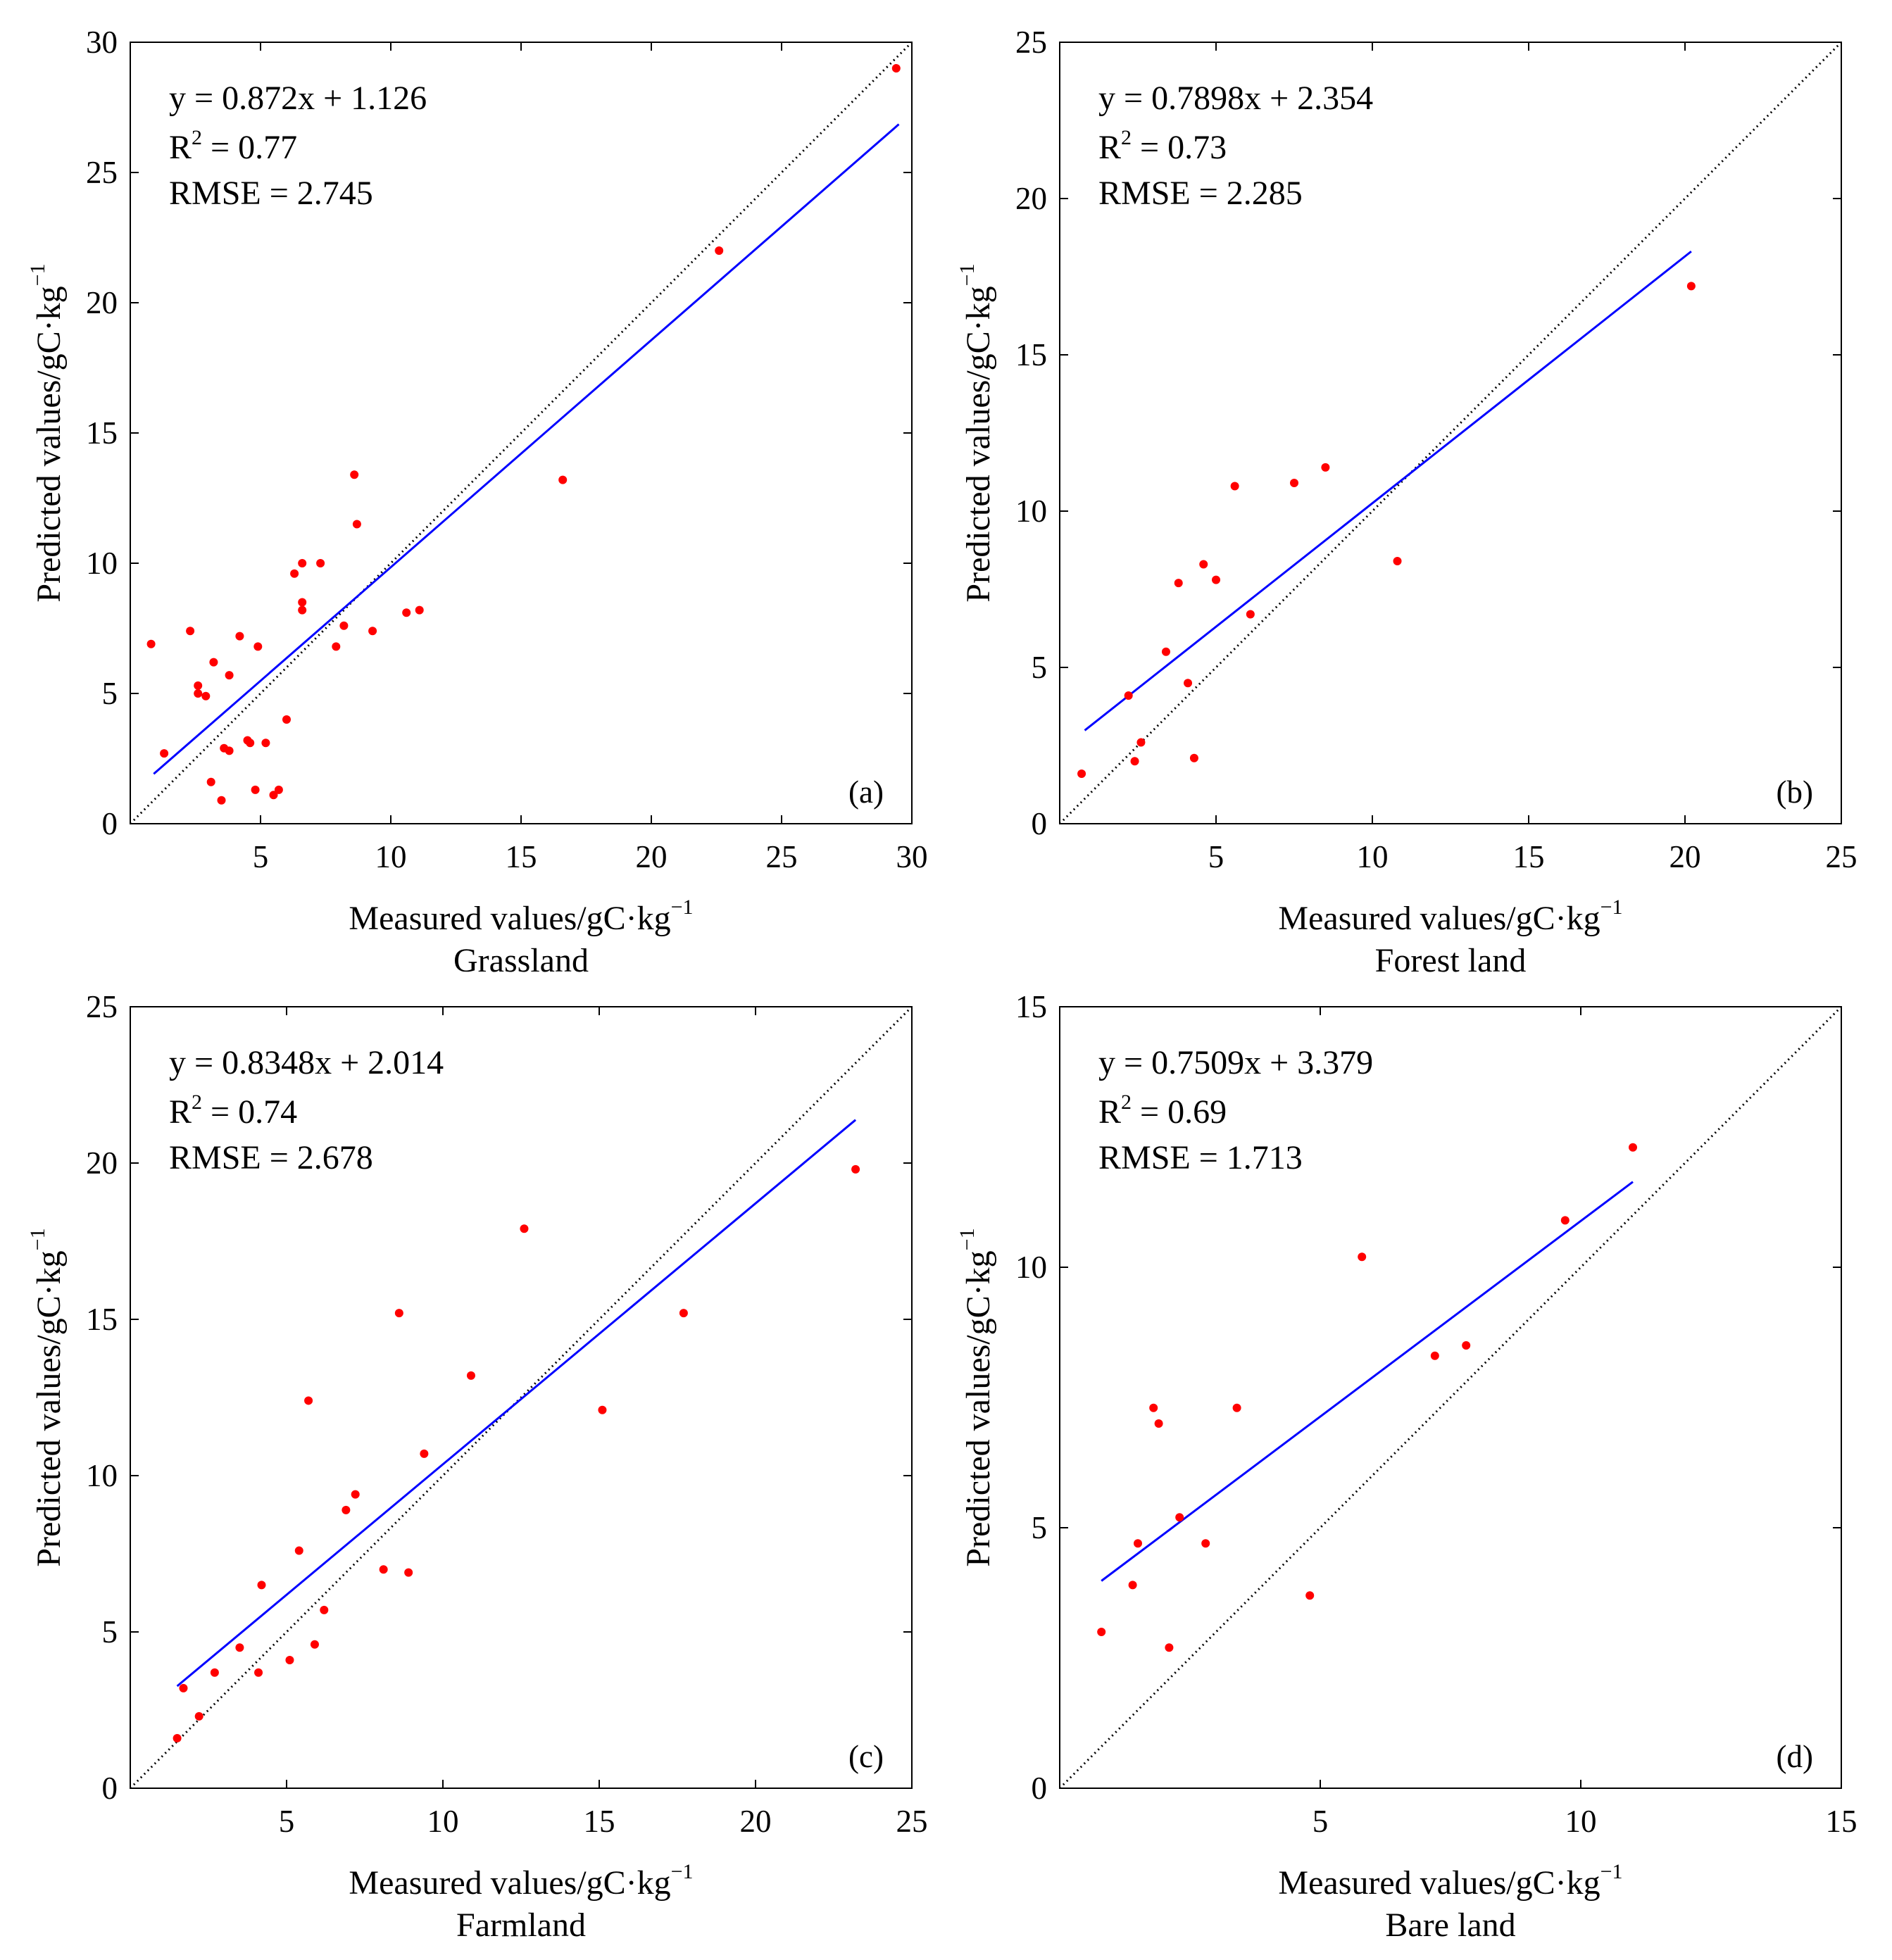  What do you see at coordinates (1451, 960) in the screenshot?
I see `land-type-caption: Forest land` at bounding box center [1451, 960].